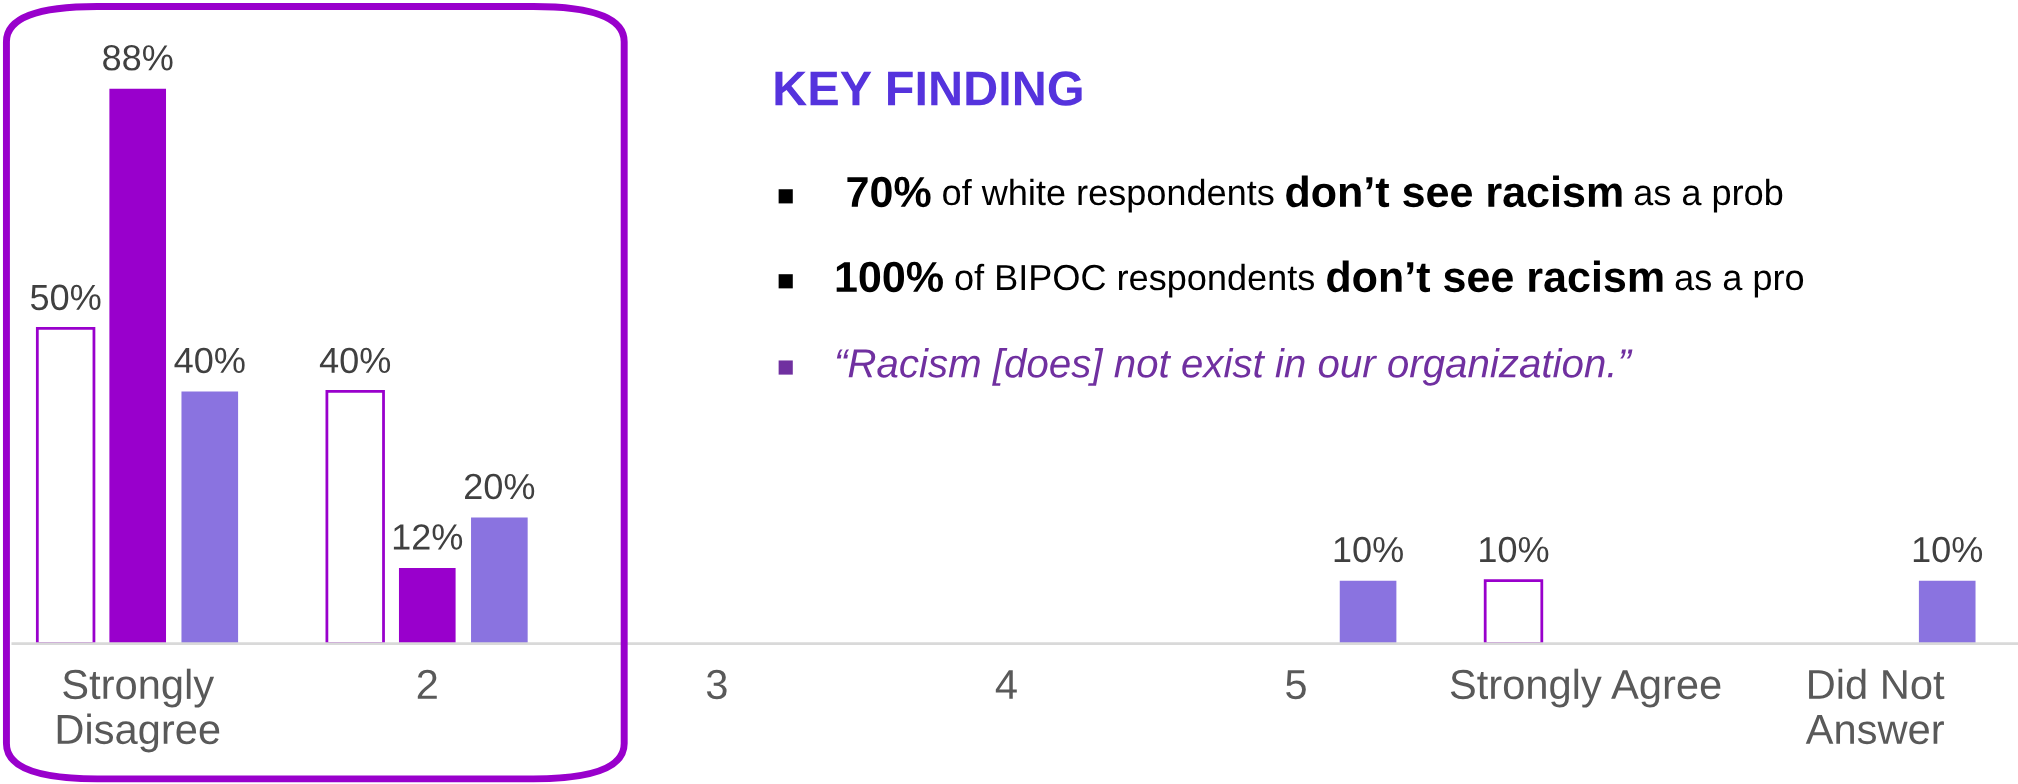  What do you see at coordinates (1585, 688) in the screenshot?
I see `x-tick-label: Strongly Agree` at bounding box center [1585, 688].